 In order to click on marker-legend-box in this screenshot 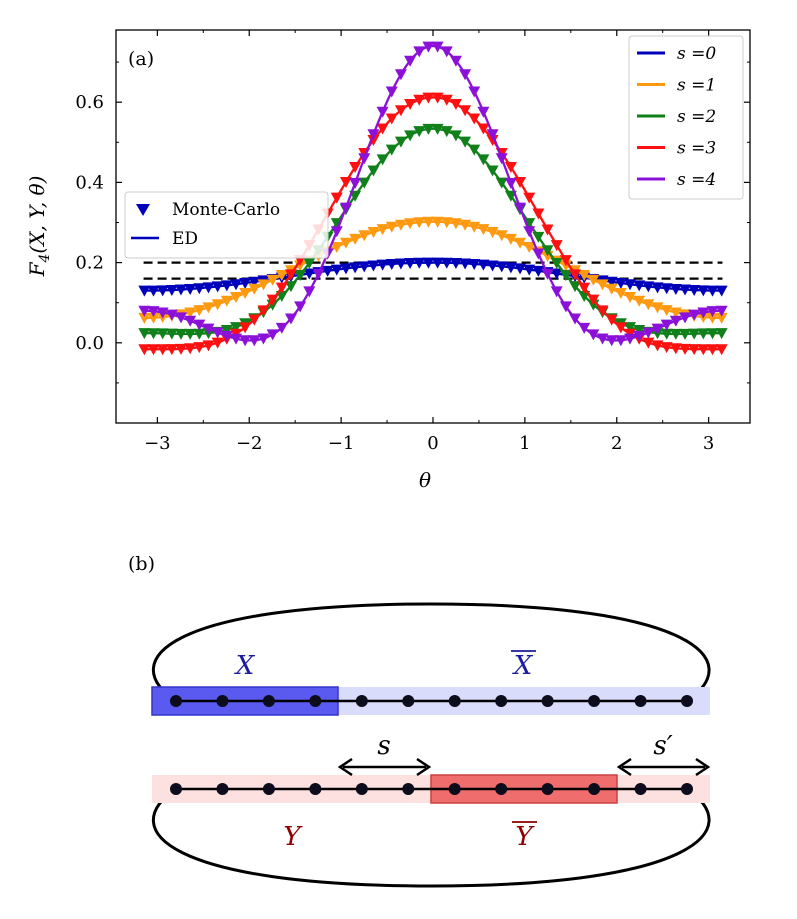, I will do `click(226, 225)`.